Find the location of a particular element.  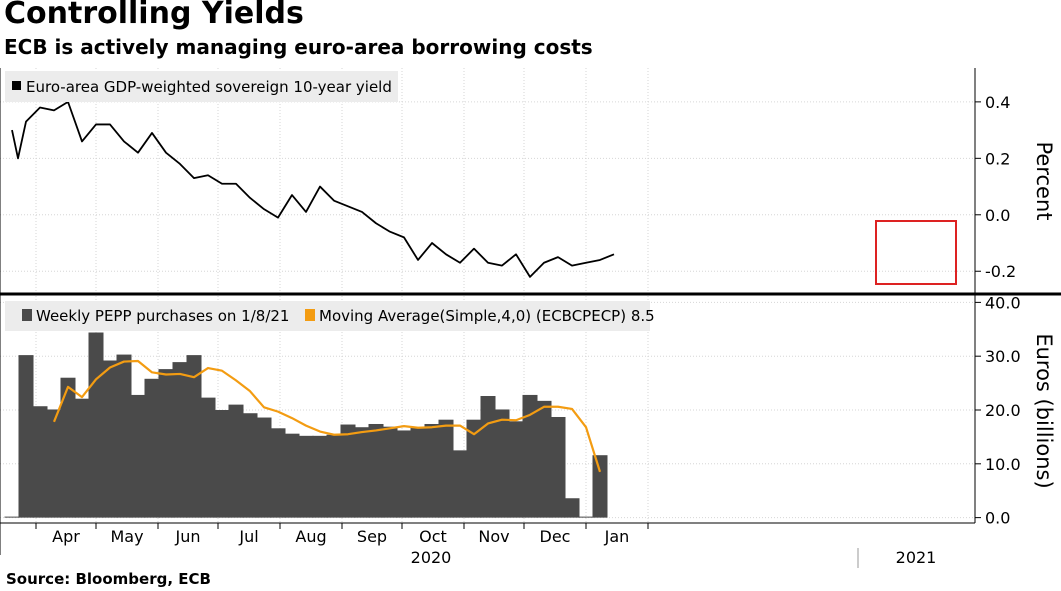

x-month-labels: Apr May Jun Jul Aug Sep Oct Nov Dec Jan is located at coordinates (340, 536).